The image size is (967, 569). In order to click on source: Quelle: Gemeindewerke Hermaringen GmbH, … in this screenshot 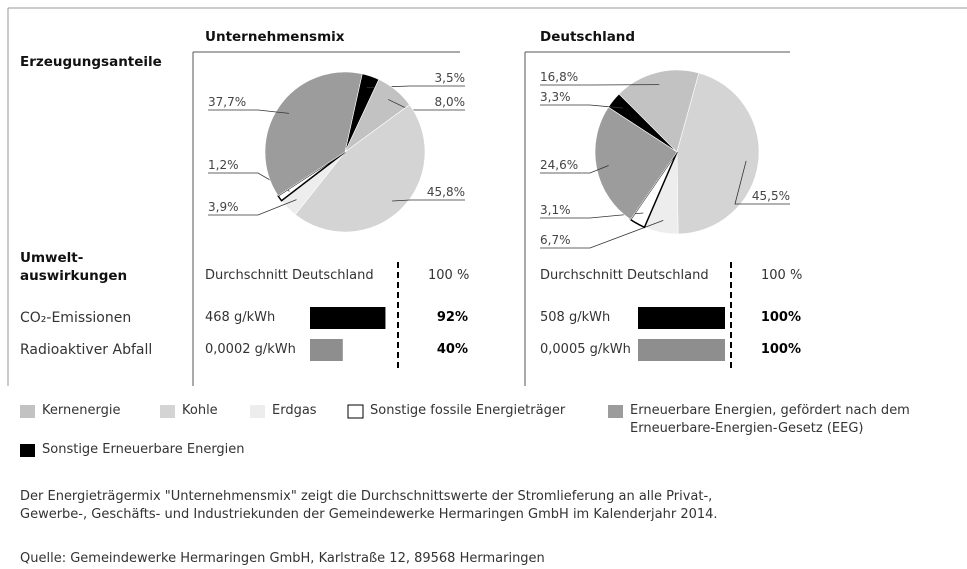, I will do `click(282, 558)`.